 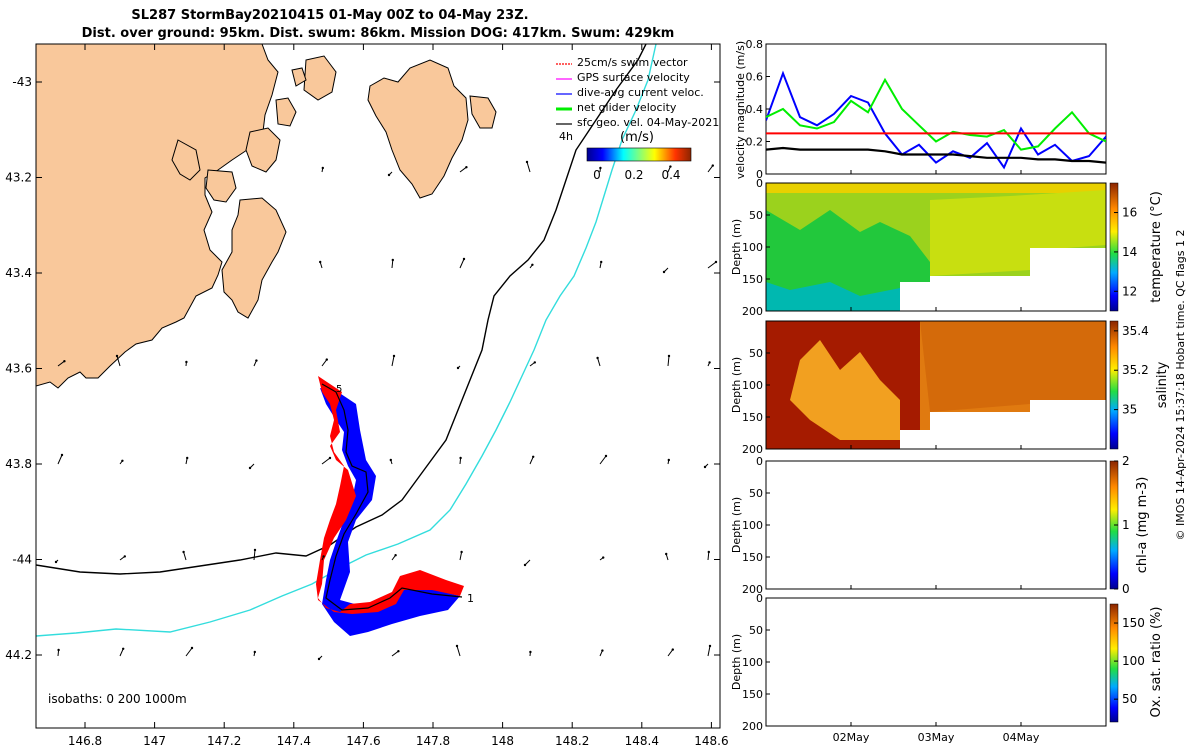 I want to click on land-tasman, so click(x=254, y=258).